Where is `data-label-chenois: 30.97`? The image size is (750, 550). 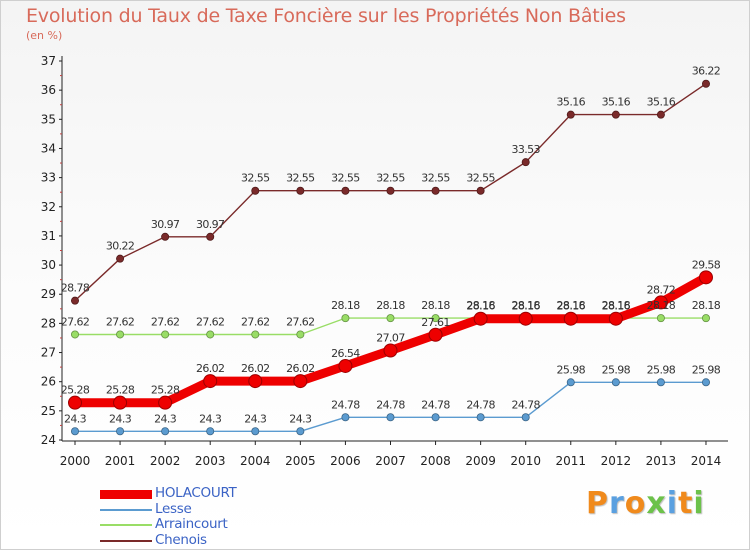 data-label-chenois: 30.97 is located at coordinates (165, 224).